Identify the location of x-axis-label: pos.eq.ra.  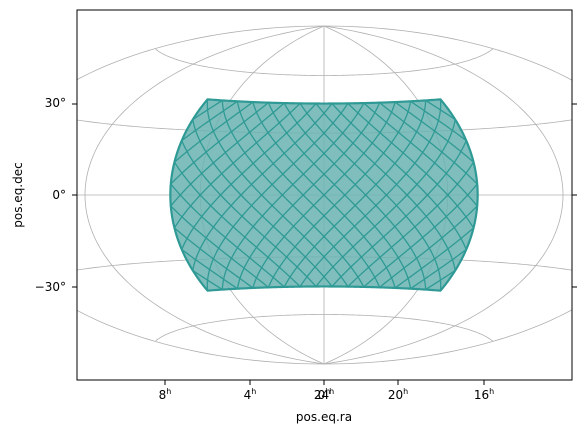
(324, 417).